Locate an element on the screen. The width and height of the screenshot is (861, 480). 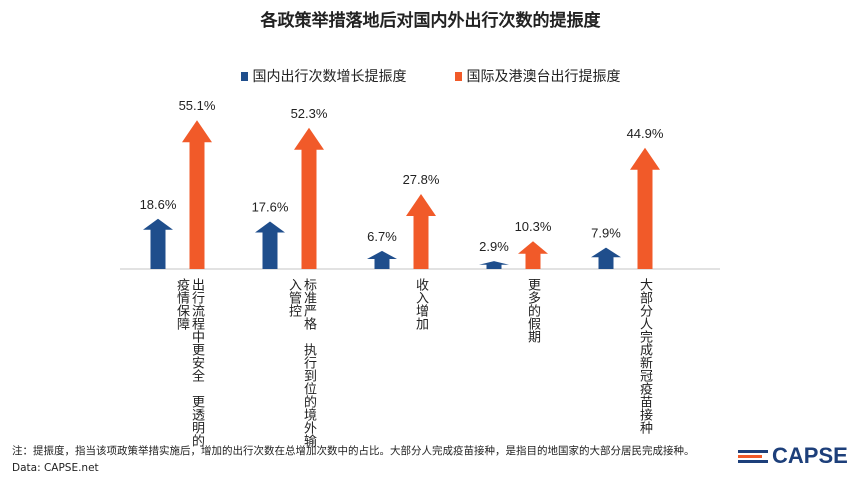
category-label: 大部分人完成新冠疫苗接种 is located at coordinates (644, 356).